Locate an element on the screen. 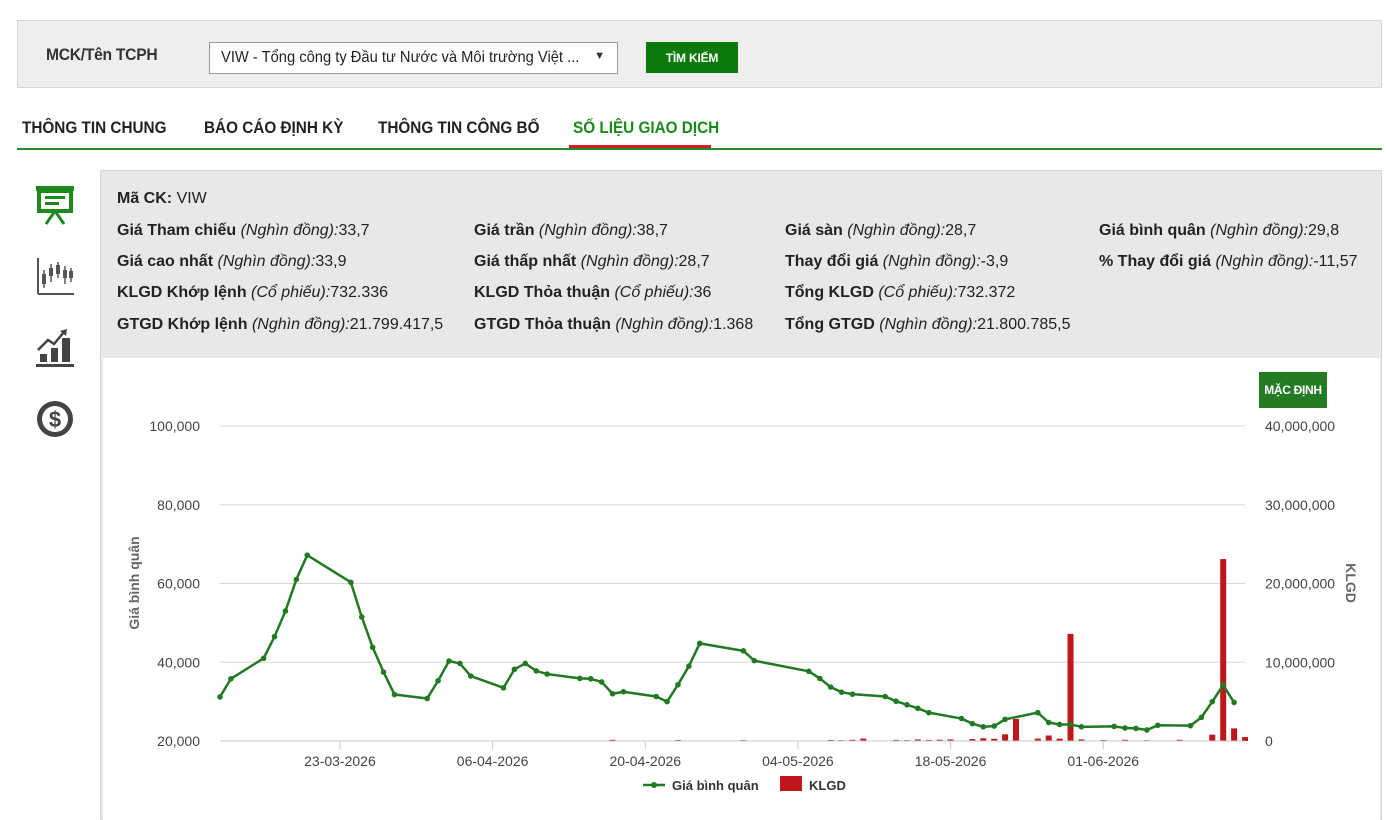 Image resolution: width=1388 pixels, height=820 pixels. tab-general-info: THÔNG TIN CHUNG is located at coordinates (94, 127).